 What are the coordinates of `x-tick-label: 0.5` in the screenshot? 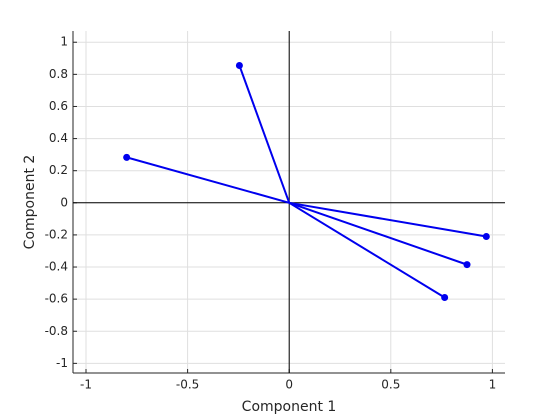 It's located at (390, 385).